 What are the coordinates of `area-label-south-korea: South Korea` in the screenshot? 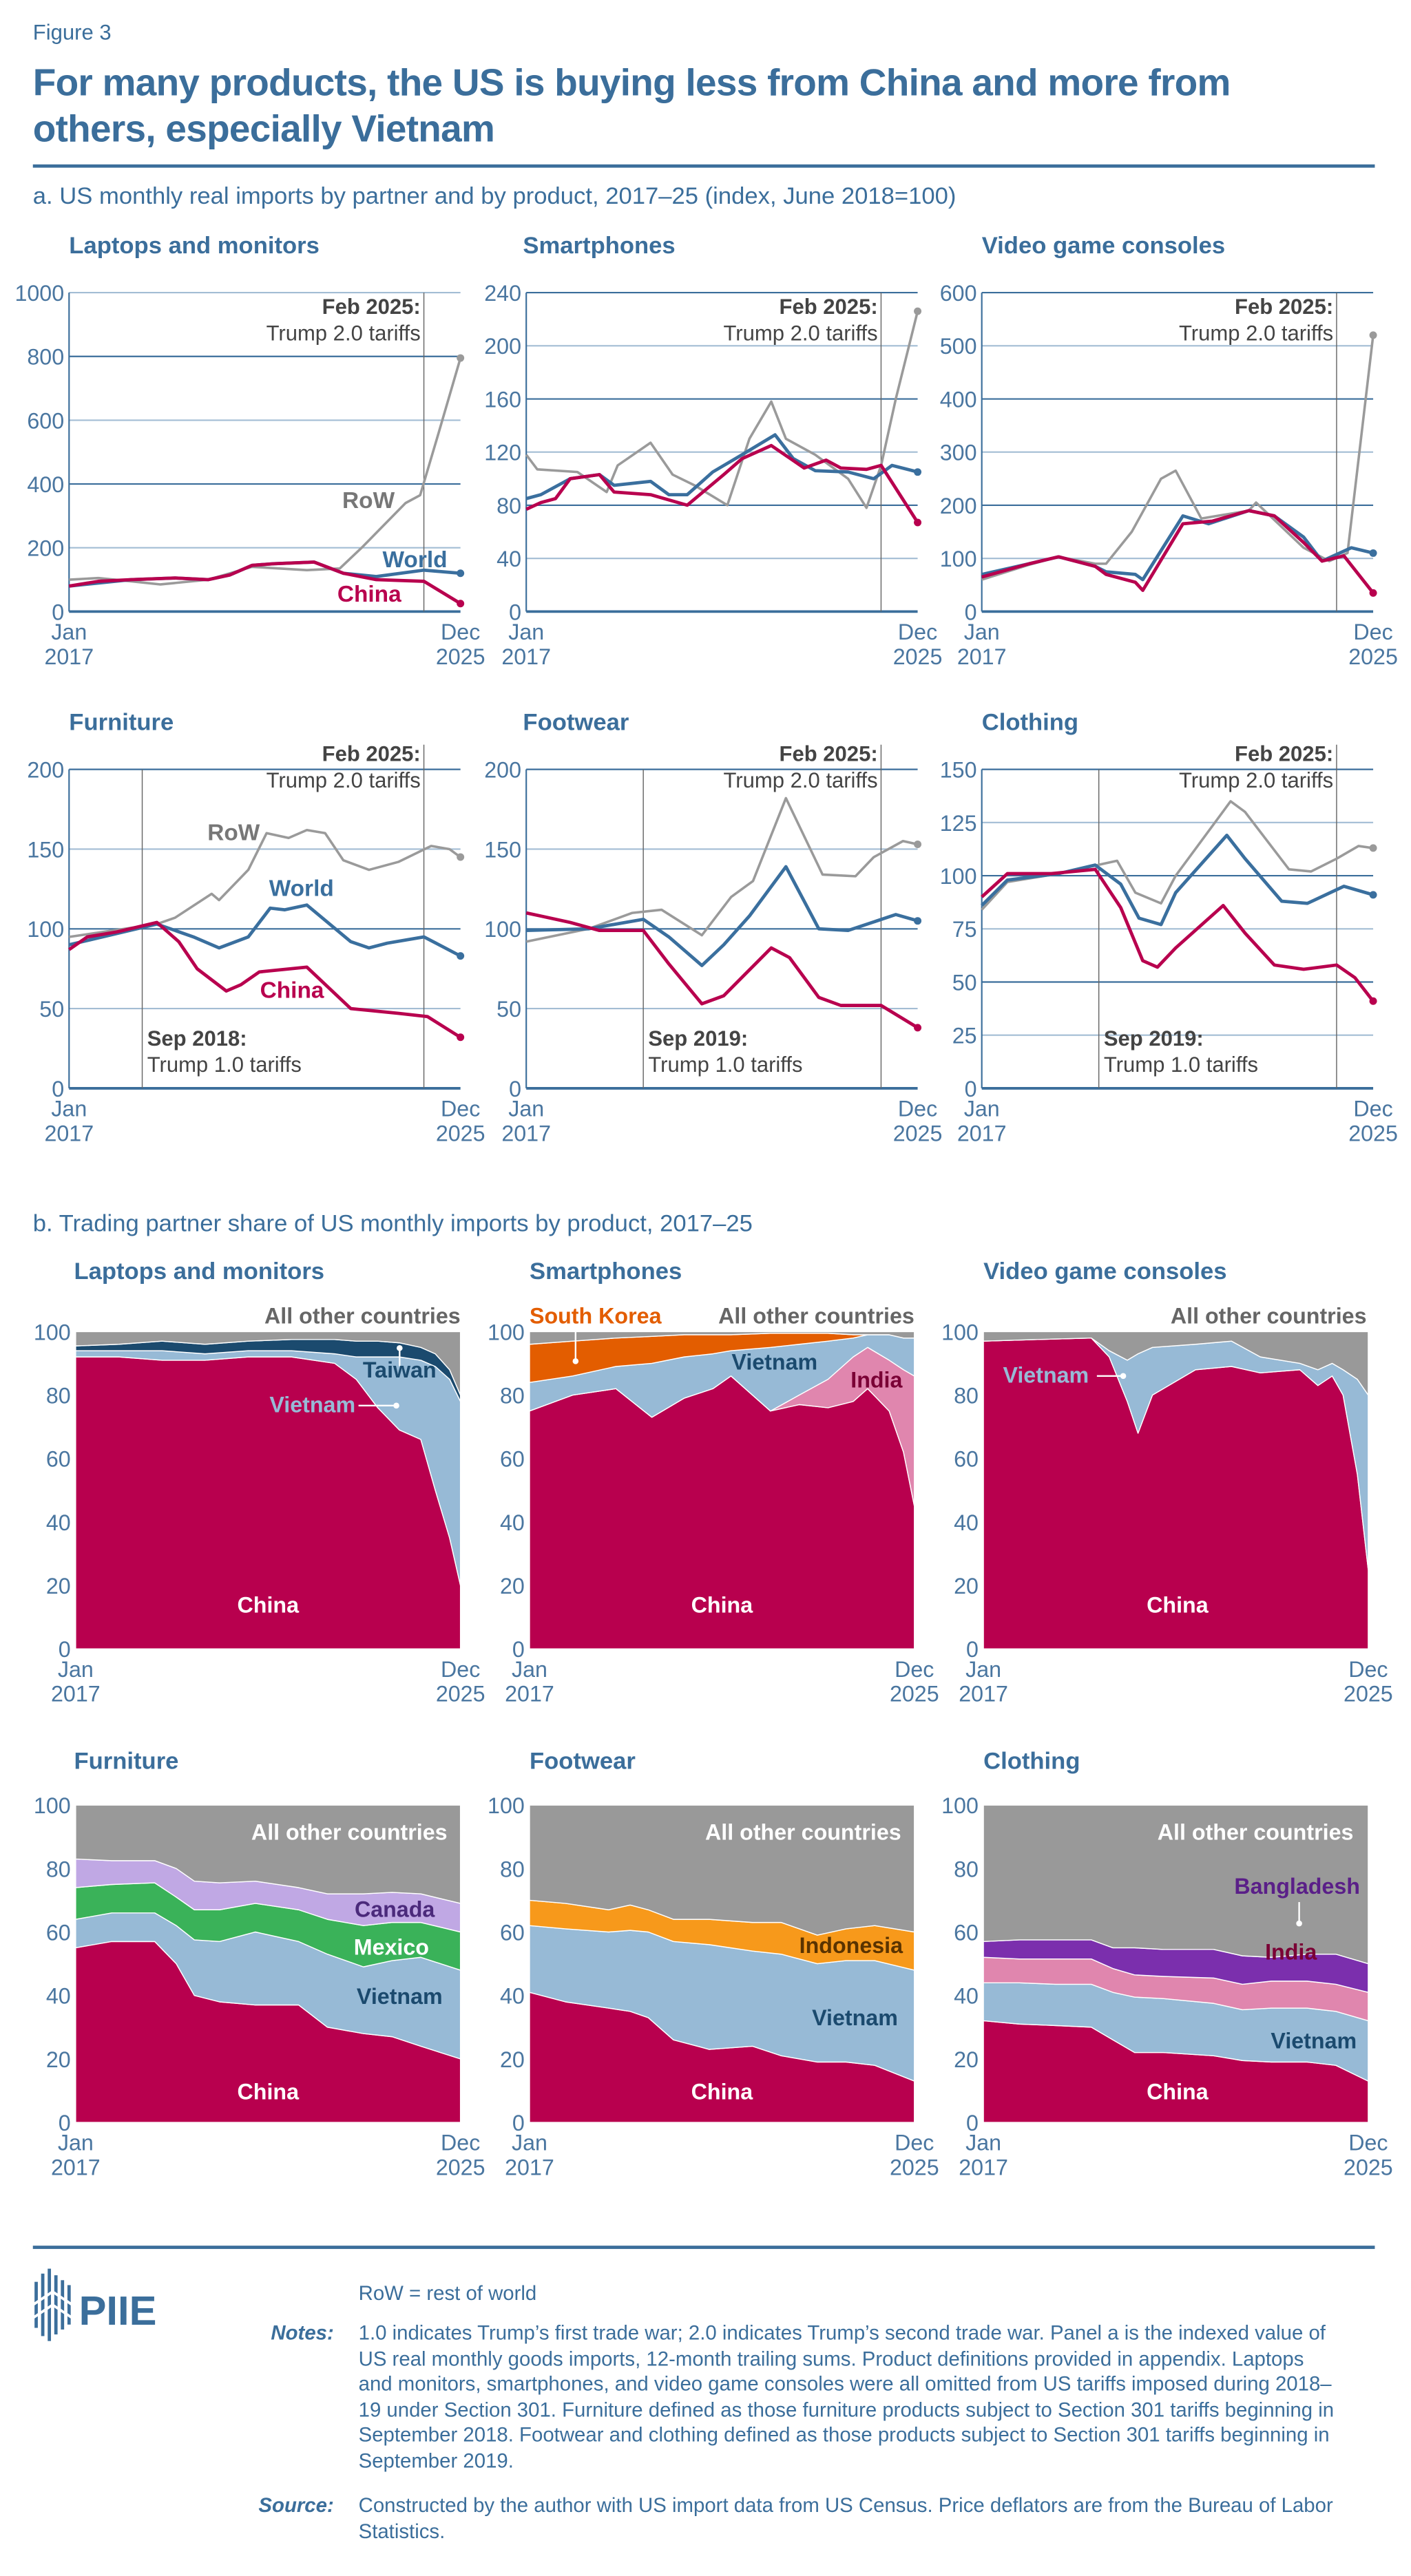 It's located at (596, 1316).